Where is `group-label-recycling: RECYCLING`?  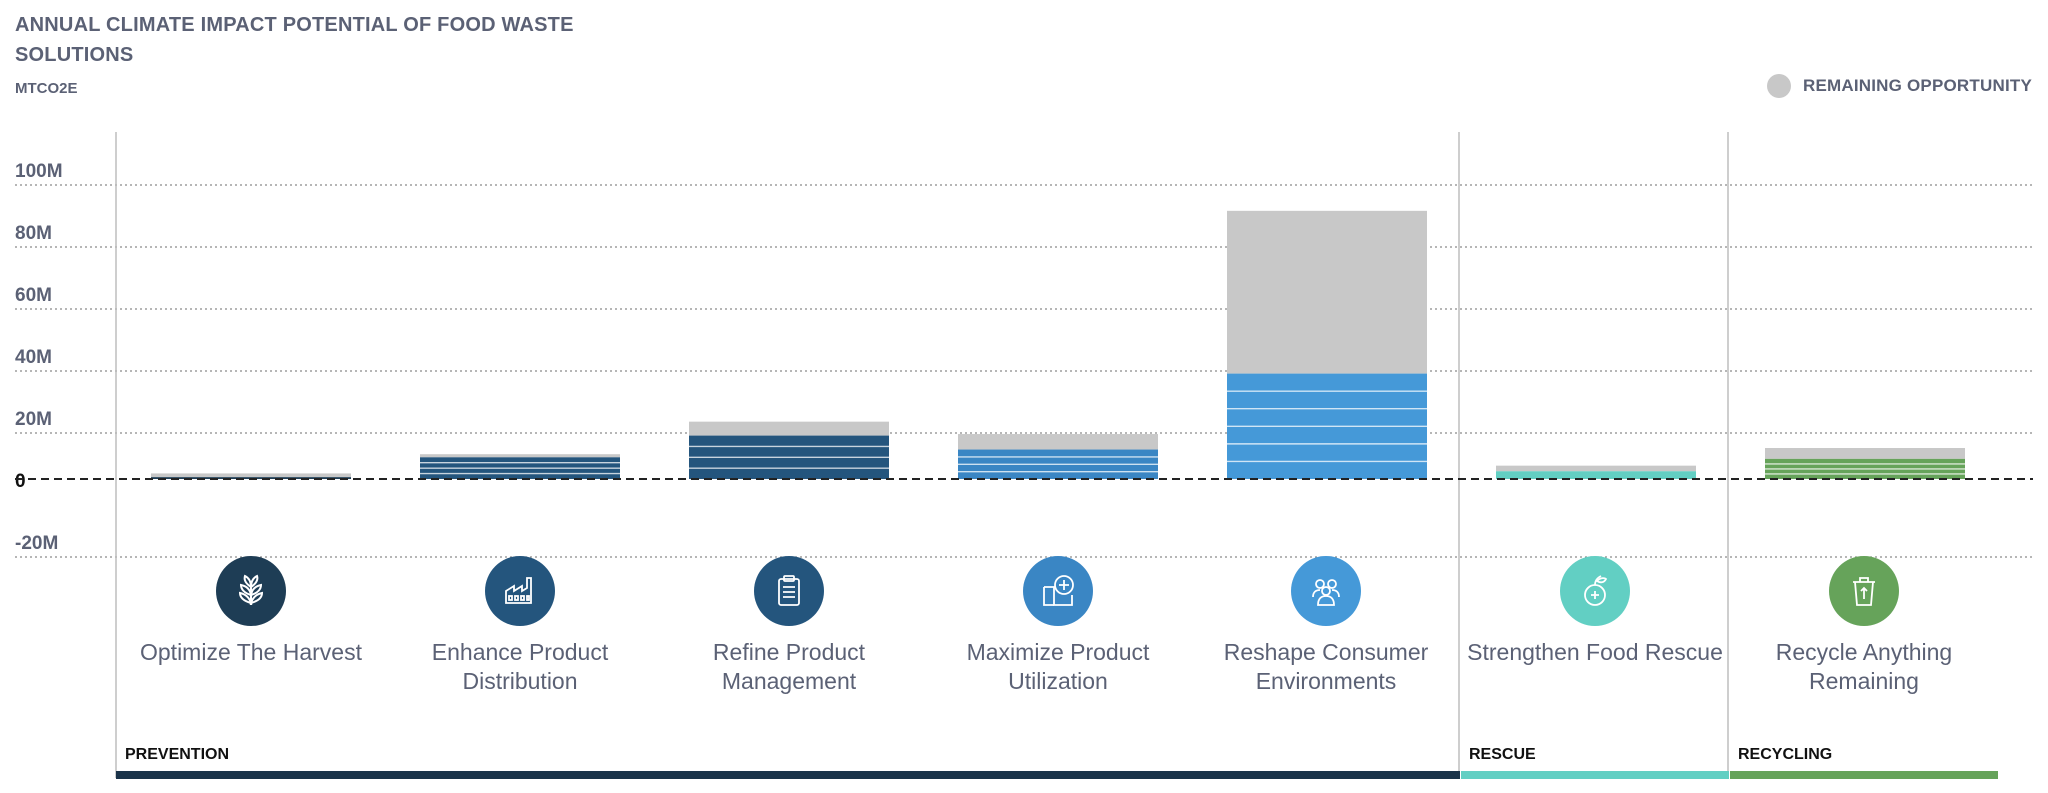 group-label-recycling: RECYCLING is located at coordinates (1785, 754).